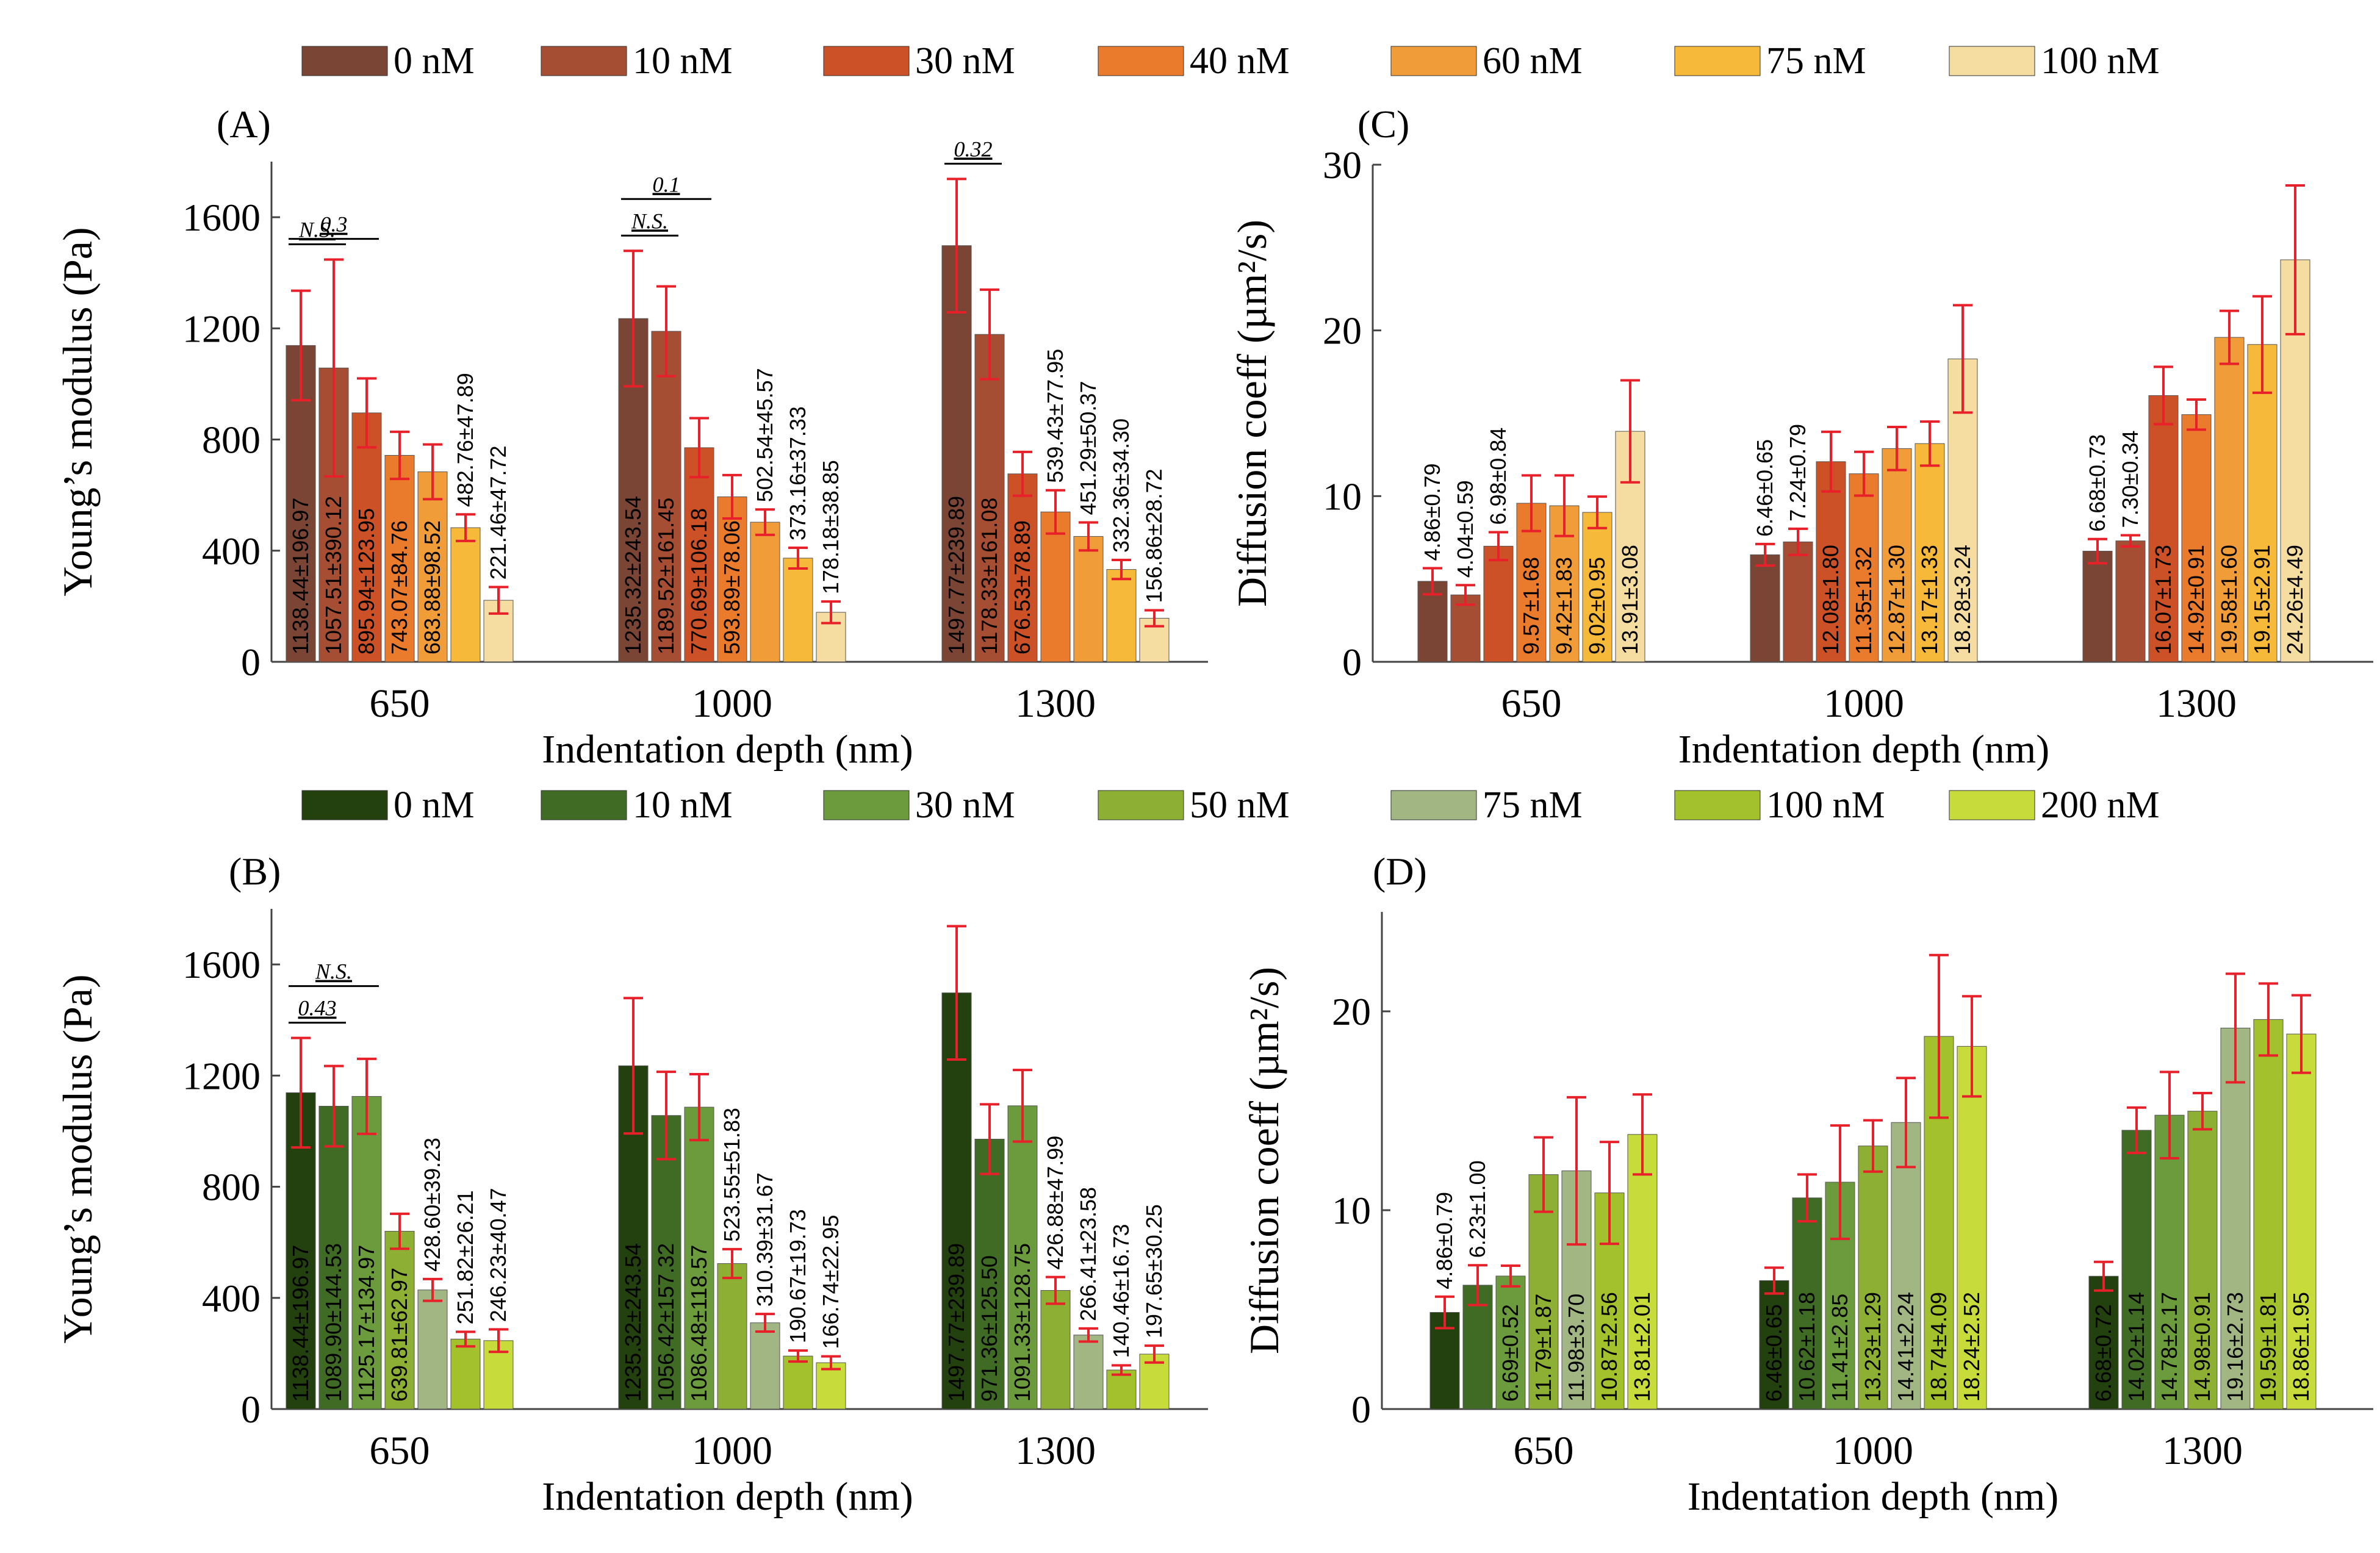  Describe the element at coordinates (1498, 476) in the screenshot. I see `data-label: 6.98±0.84` at that location.